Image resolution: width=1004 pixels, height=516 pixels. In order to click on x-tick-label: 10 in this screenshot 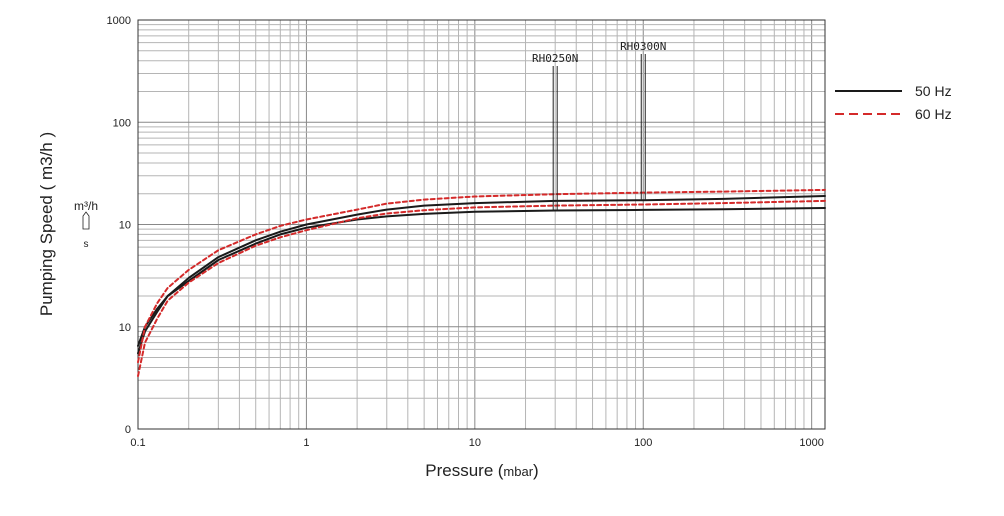, I will do `click(475, 443)`.